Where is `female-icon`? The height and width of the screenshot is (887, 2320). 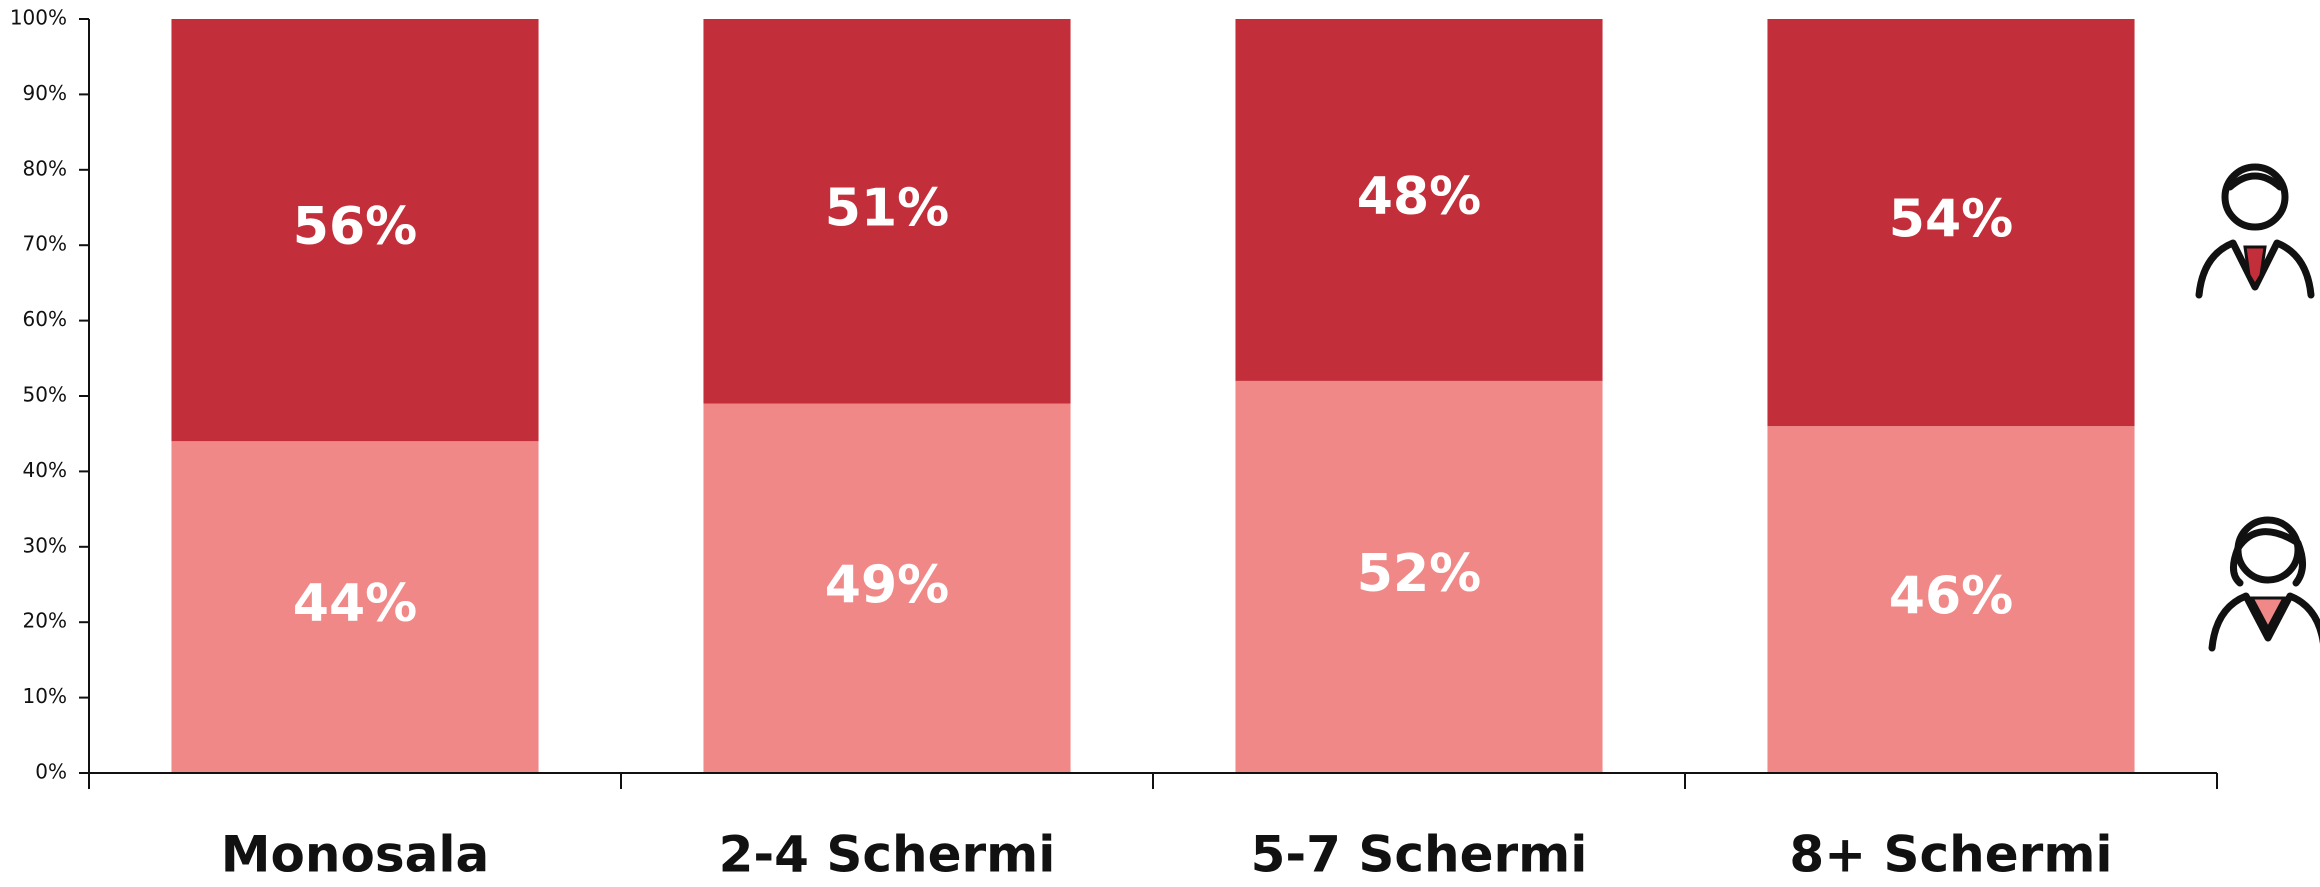
female-icon is located at coordinates (2264, 584).